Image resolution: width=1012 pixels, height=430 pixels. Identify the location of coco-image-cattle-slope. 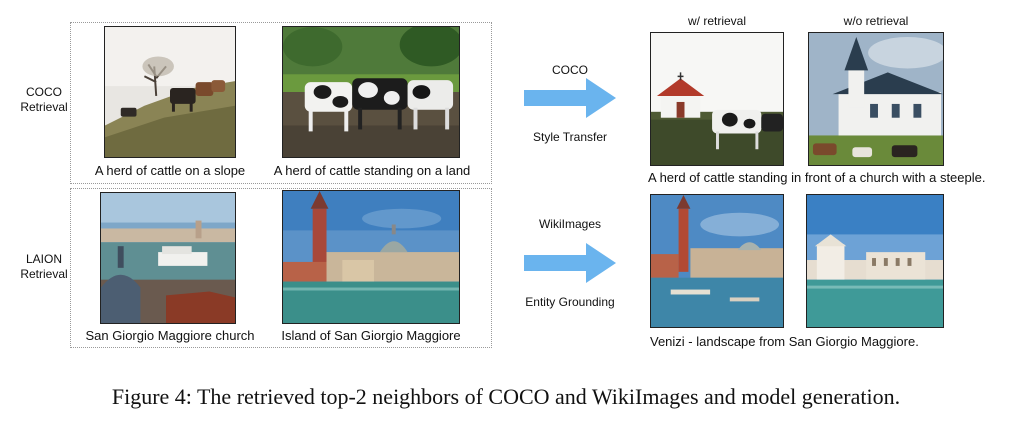
(170, 92).